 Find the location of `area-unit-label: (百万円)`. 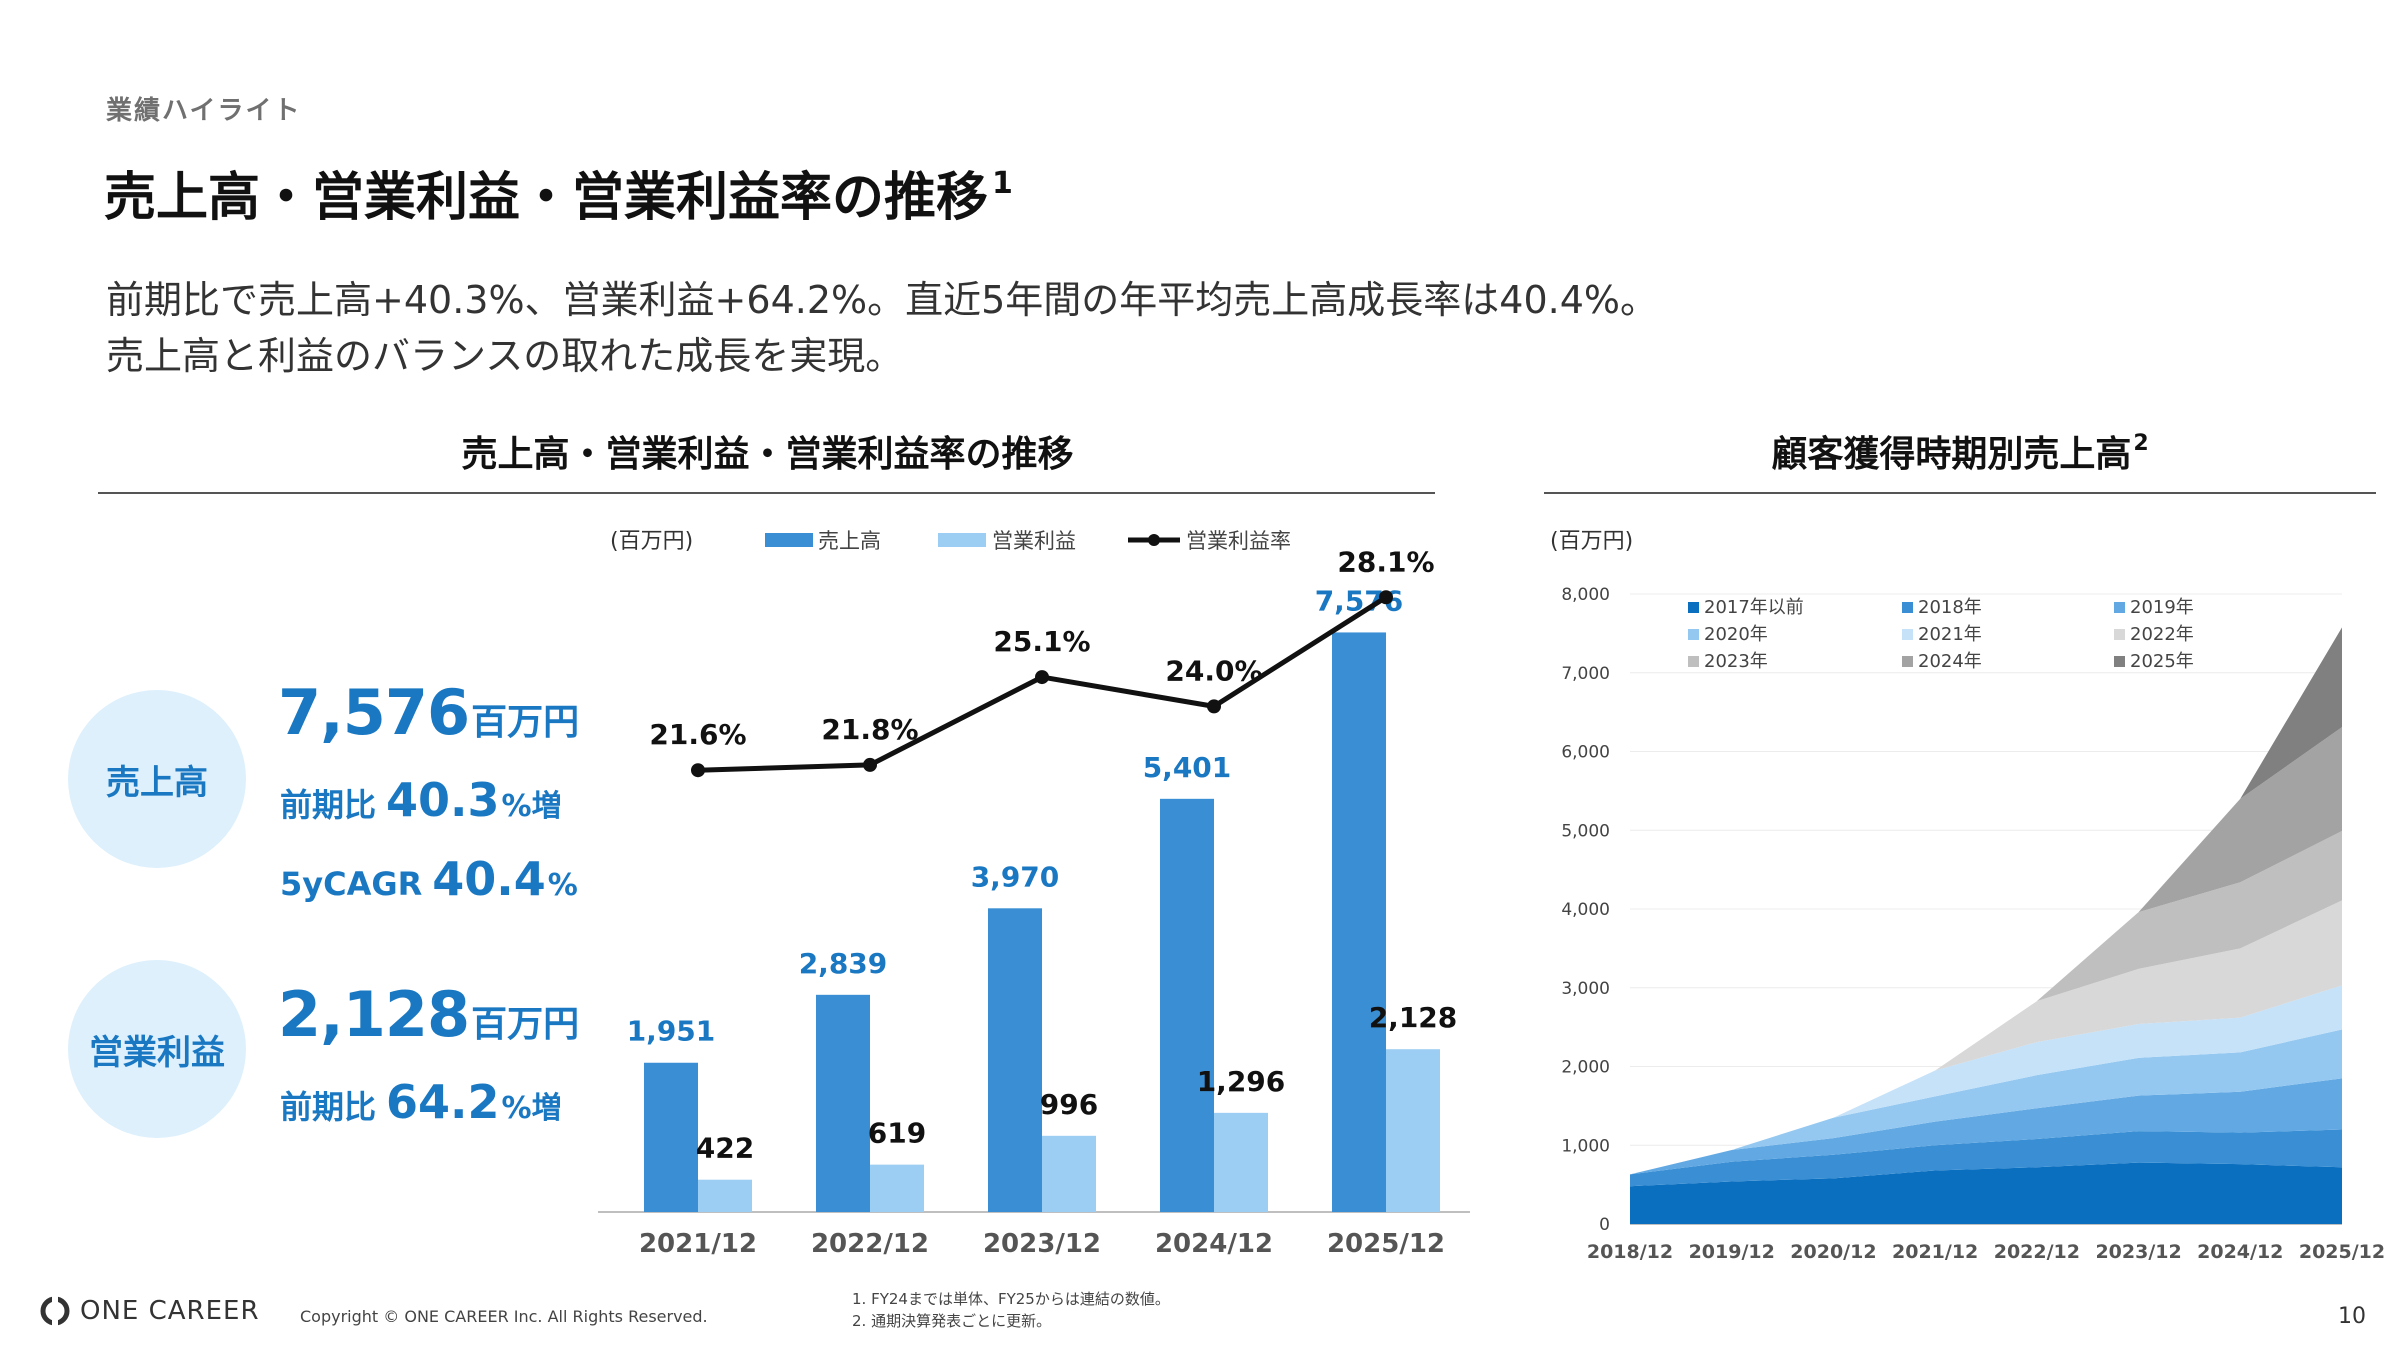

area-unit-label: (百万円) is located at coordinates (1591, 541).